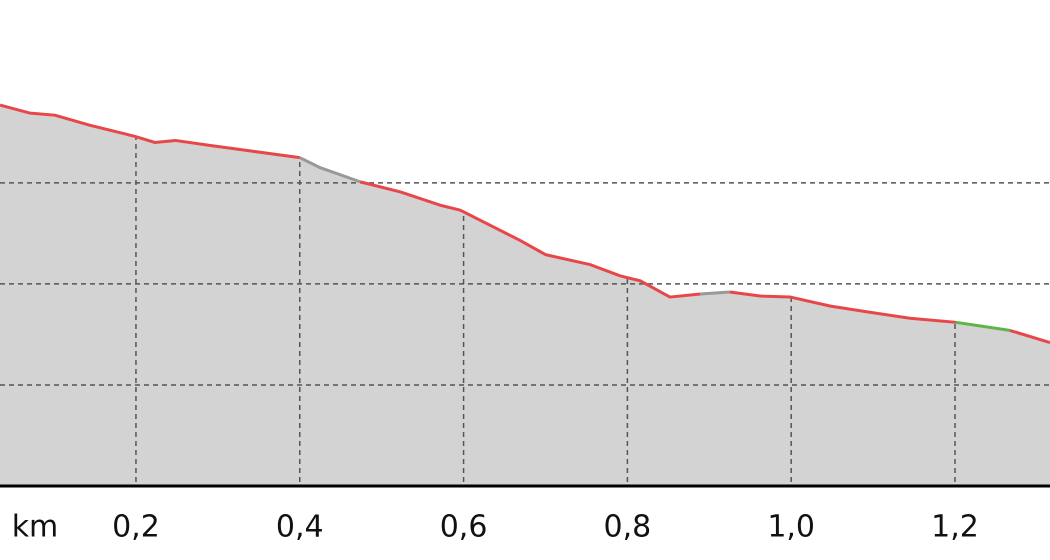 The image size is (1050, 560). What do you see at coordinates (35, 527) in the screenshot?
I see `x-axis-label: km` at bounding box center [35, 527].